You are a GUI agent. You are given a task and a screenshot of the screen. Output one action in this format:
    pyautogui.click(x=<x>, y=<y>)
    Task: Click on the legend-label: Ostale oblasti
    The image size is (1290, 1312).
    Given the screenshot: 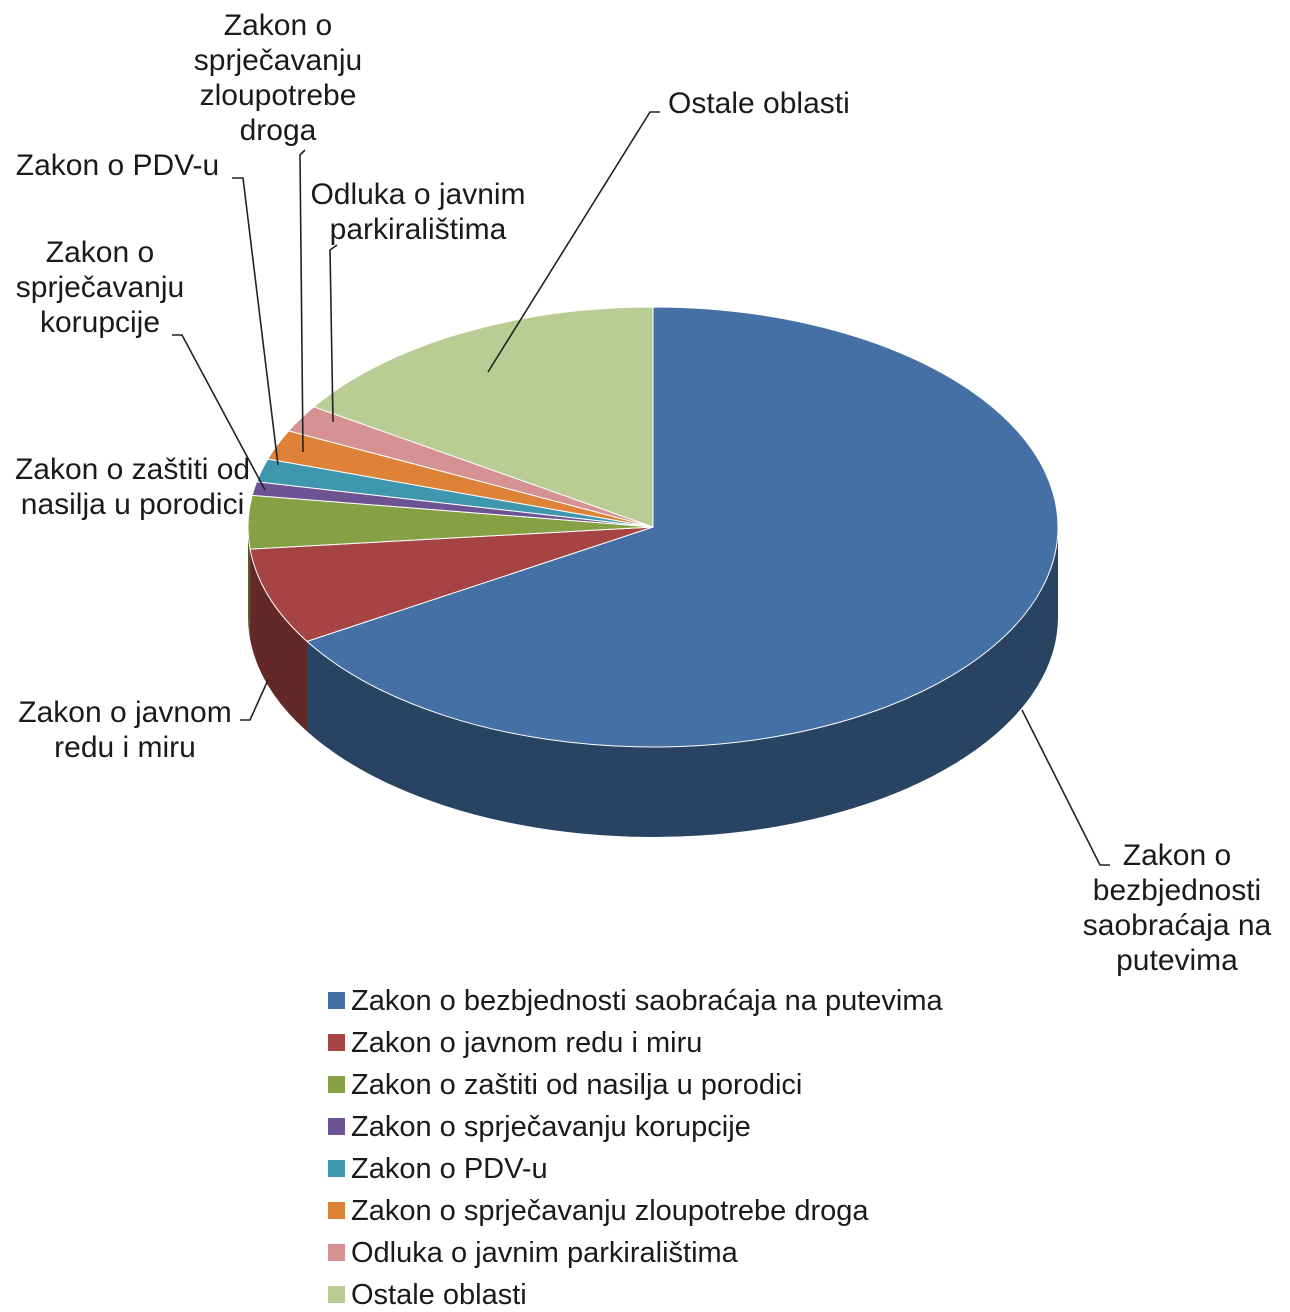 What is the action you would take?
    pyautogui.click(x=439, y=1295)
    